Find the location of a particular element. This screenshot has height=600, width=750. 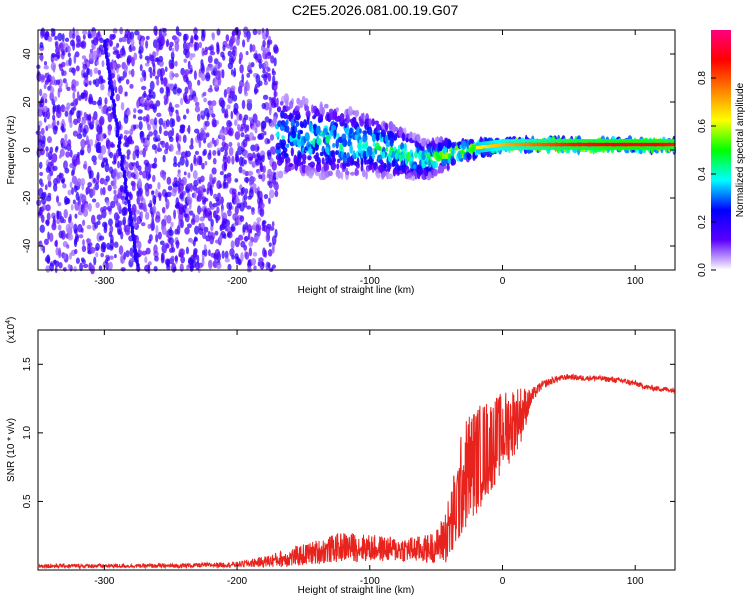

spectrogram-track-cell is located at coordinates (110, 87).